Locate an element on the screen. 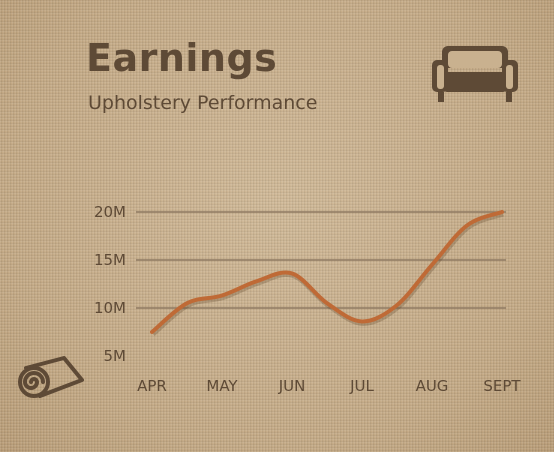 The width and height of the screenshot is (554, 452). sofa-icon is located at coordinates (475, 74).